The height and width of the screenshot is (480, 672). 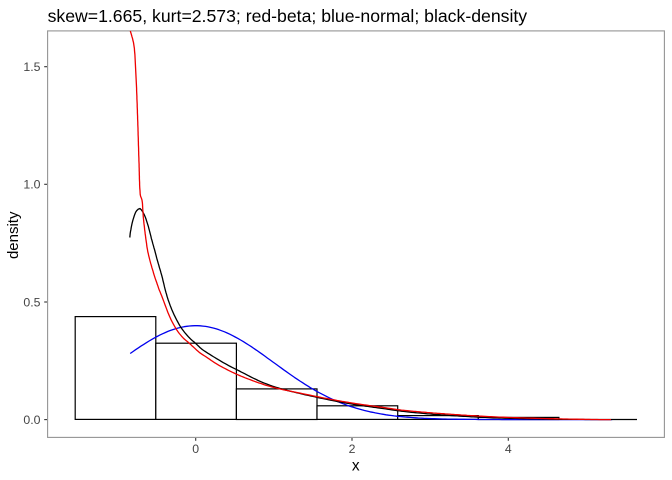 I want to click on svg-text: 0.0, so click(x=31, y=420).